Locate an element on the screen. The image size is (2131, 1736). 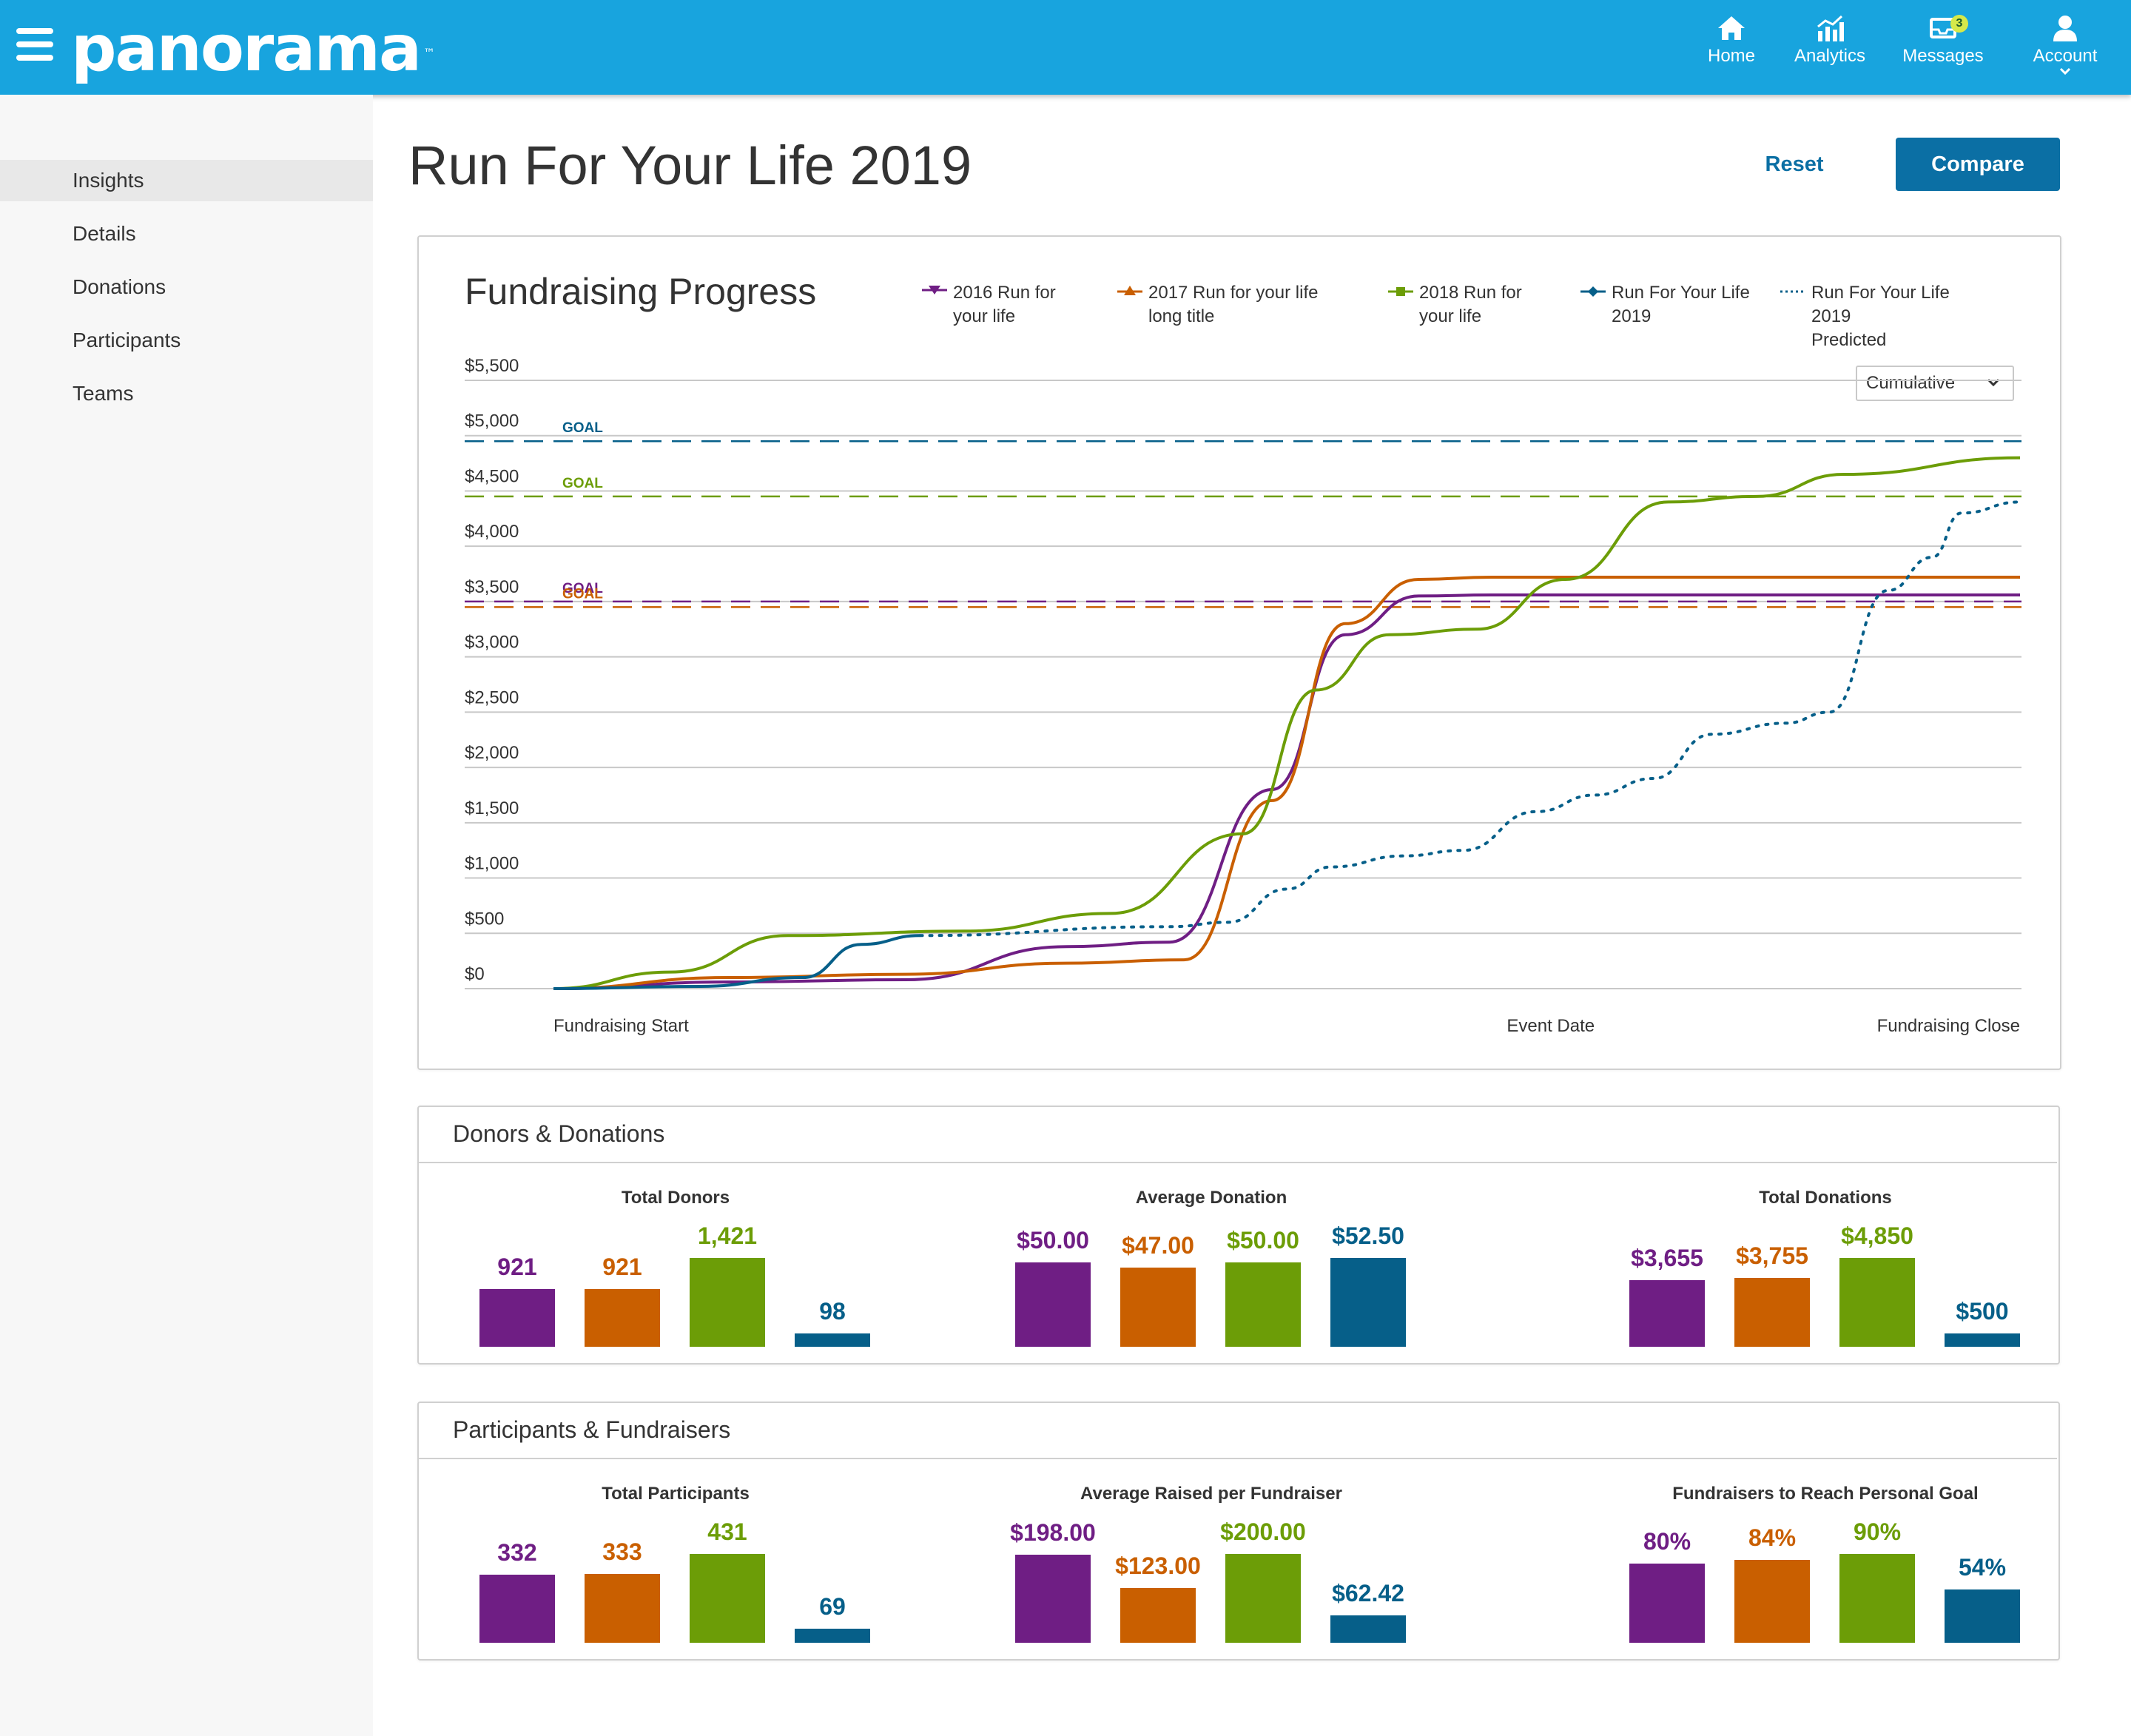
x-tick-label: Fundraising Close is located at coordinates (1948, 1026).